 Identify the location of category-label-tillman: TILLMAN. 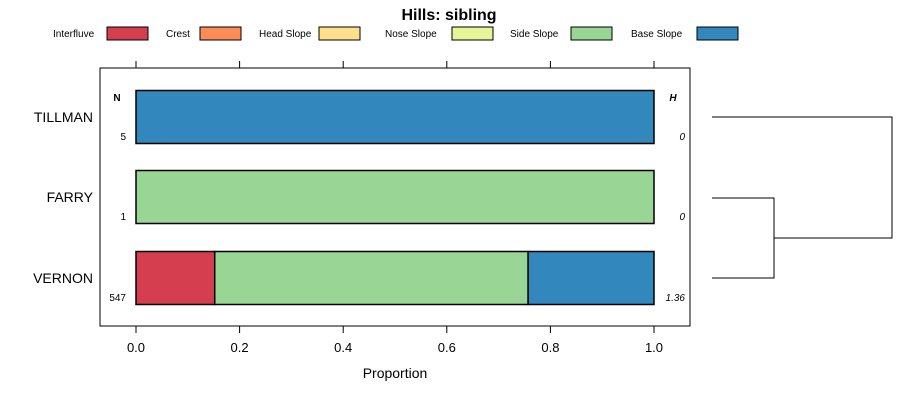
(63, 117).